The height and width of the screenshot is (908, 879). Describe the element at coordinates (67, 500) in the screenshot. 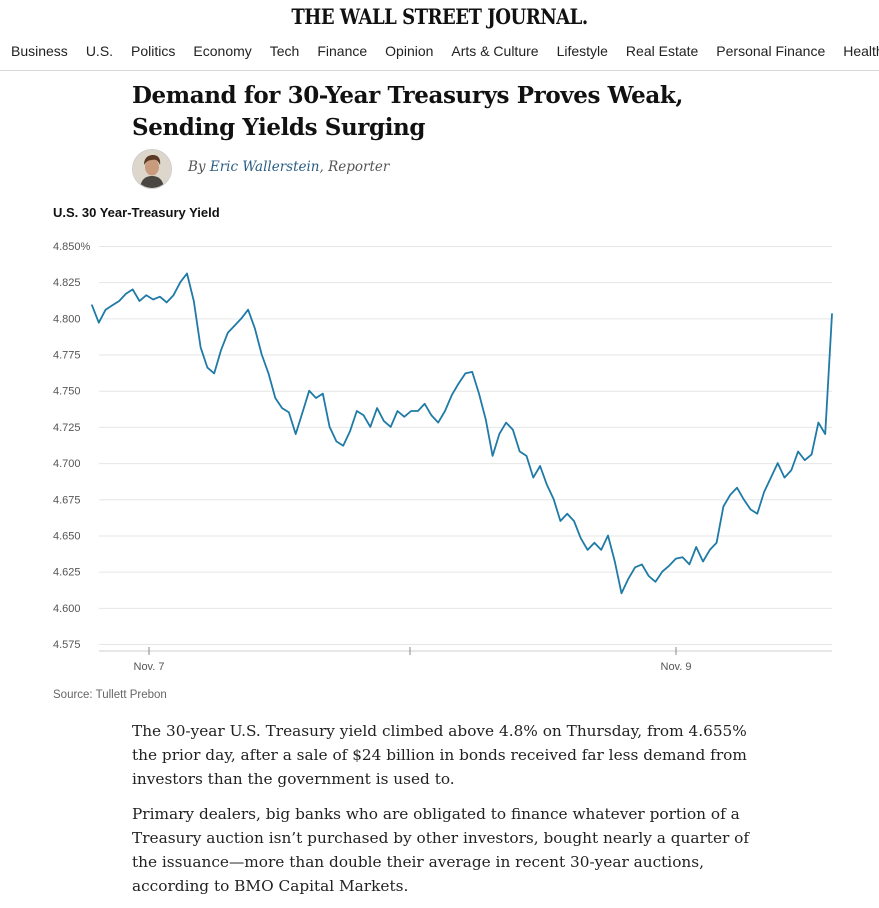

I see `y-tick-label: 4.675` at that location.